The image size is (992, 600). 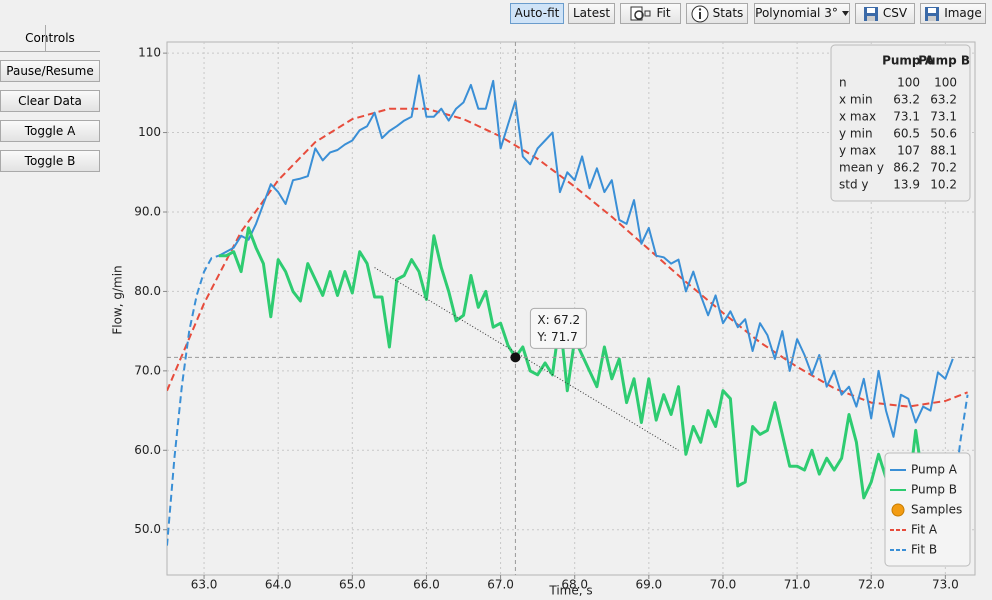 What do you see at coordinates (845, 13) in the screenshot?
I see `dropdown-arrow` at bounding box center [845, 13].